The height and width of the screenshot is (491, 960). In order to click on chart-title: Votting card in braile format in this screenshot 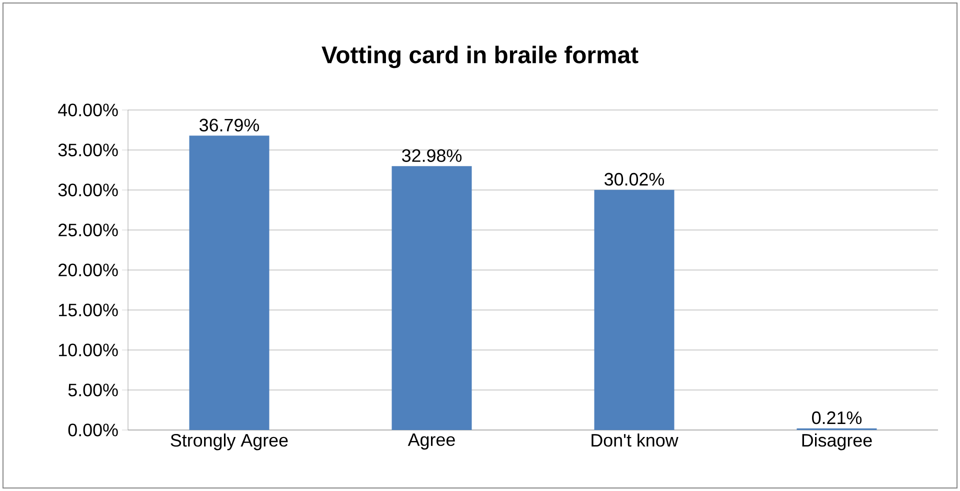, I will do `click(480, 57)`.